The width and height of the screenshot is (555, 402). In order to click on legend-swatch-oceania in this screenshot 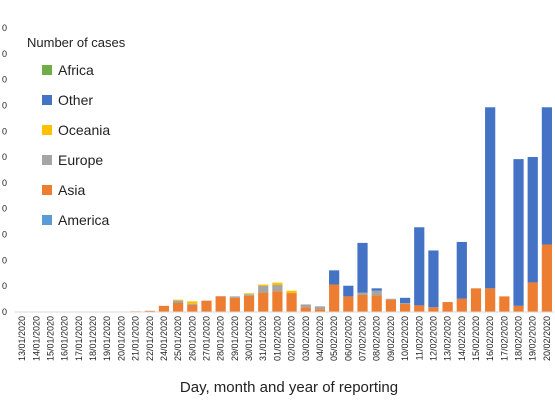, I will do `click(47, 130)`.